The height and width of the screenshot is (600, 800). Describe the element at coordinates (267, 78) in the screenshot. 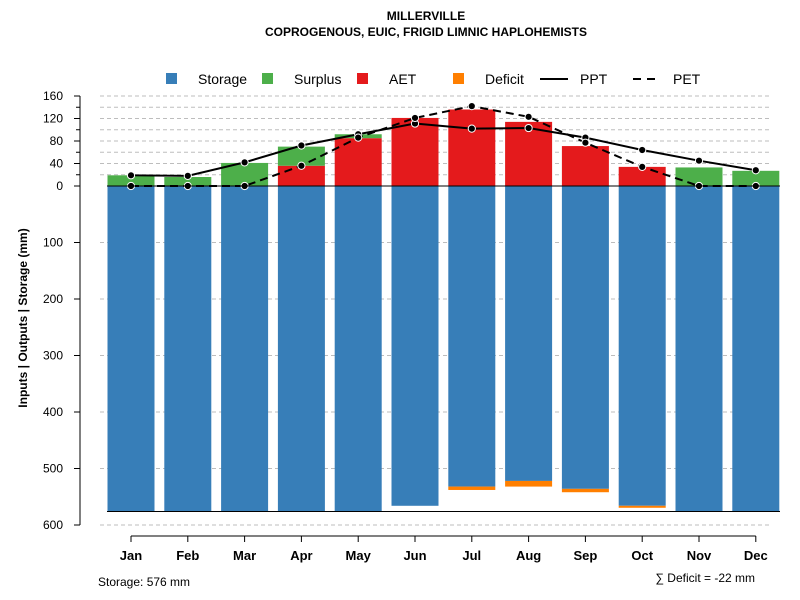

I see `legend-swatch-surplus` at that location.